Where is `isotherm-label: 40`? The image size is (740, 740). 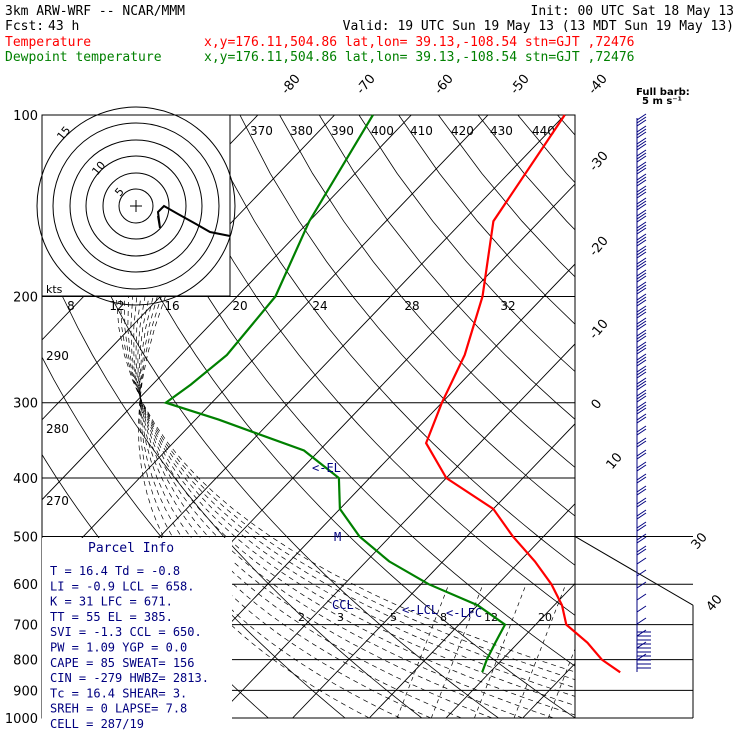 isotherm-label: 40 is located at coordinates (715, 603).